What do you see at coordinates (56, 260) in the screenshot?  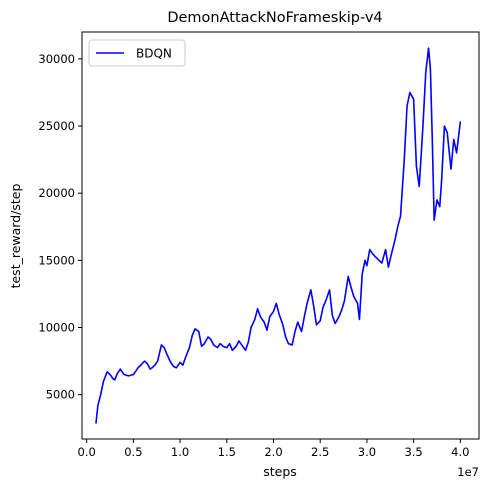 I see `y-tick-label: 15000` at bounding box center [56, 260].